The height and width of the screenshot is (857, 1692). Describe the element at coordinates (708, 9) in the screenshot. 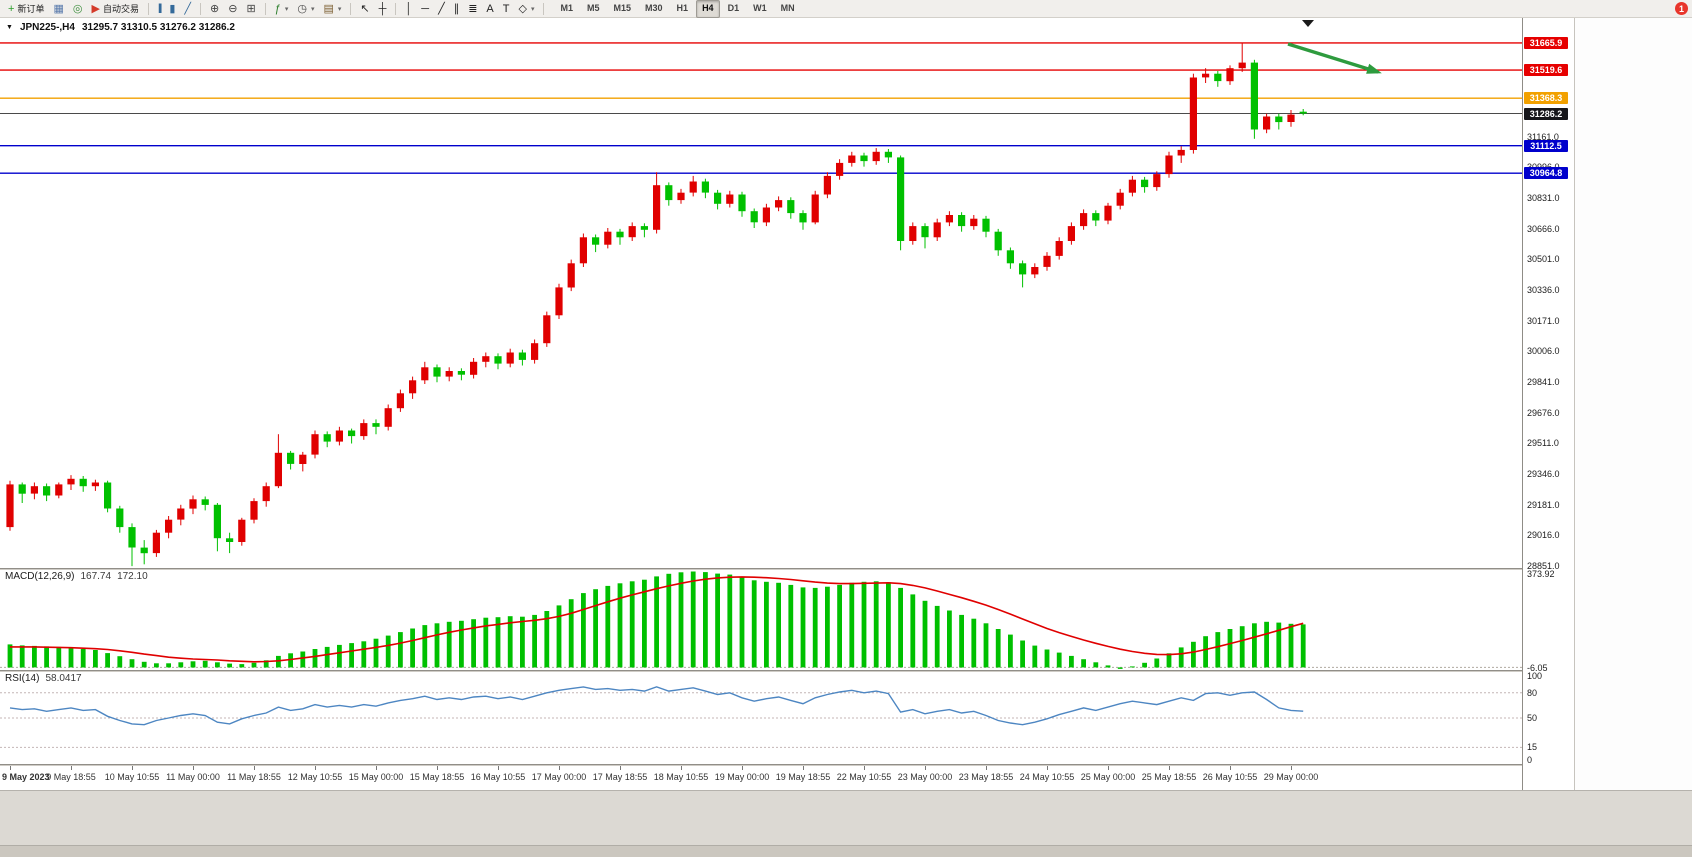

I see `timeframe-H4: H4` at that location.